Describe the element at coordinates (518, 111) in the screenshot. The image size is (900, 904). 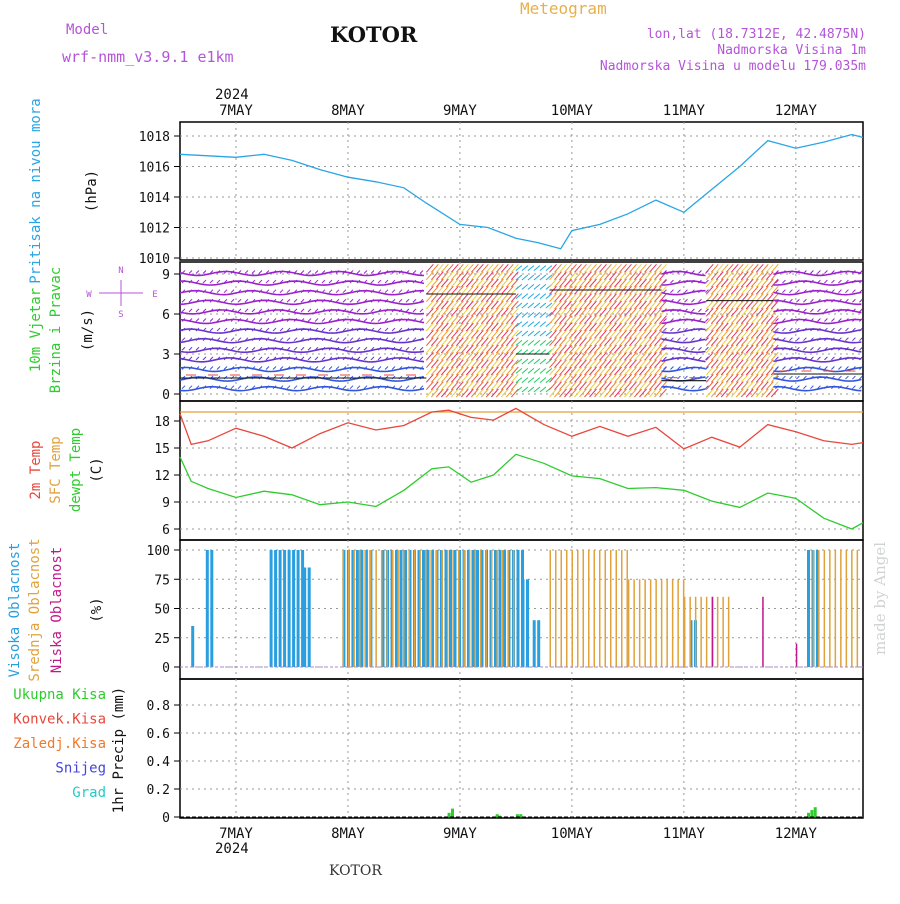
I see `top-day-labels: 7MAY 8MAY 9MAY 10MAY 11MAY 12MAY` at that location.